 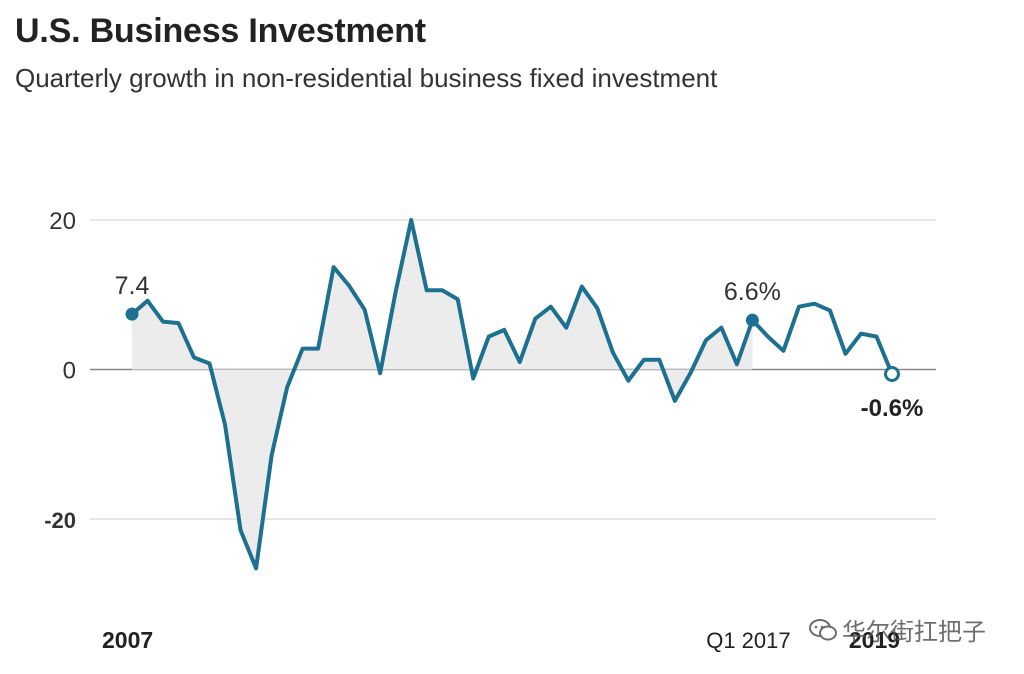 What do you see at coordinates (892, 408) in the screenshot?
I see `data-label: -0.6%` at bounding box center [892, 408].